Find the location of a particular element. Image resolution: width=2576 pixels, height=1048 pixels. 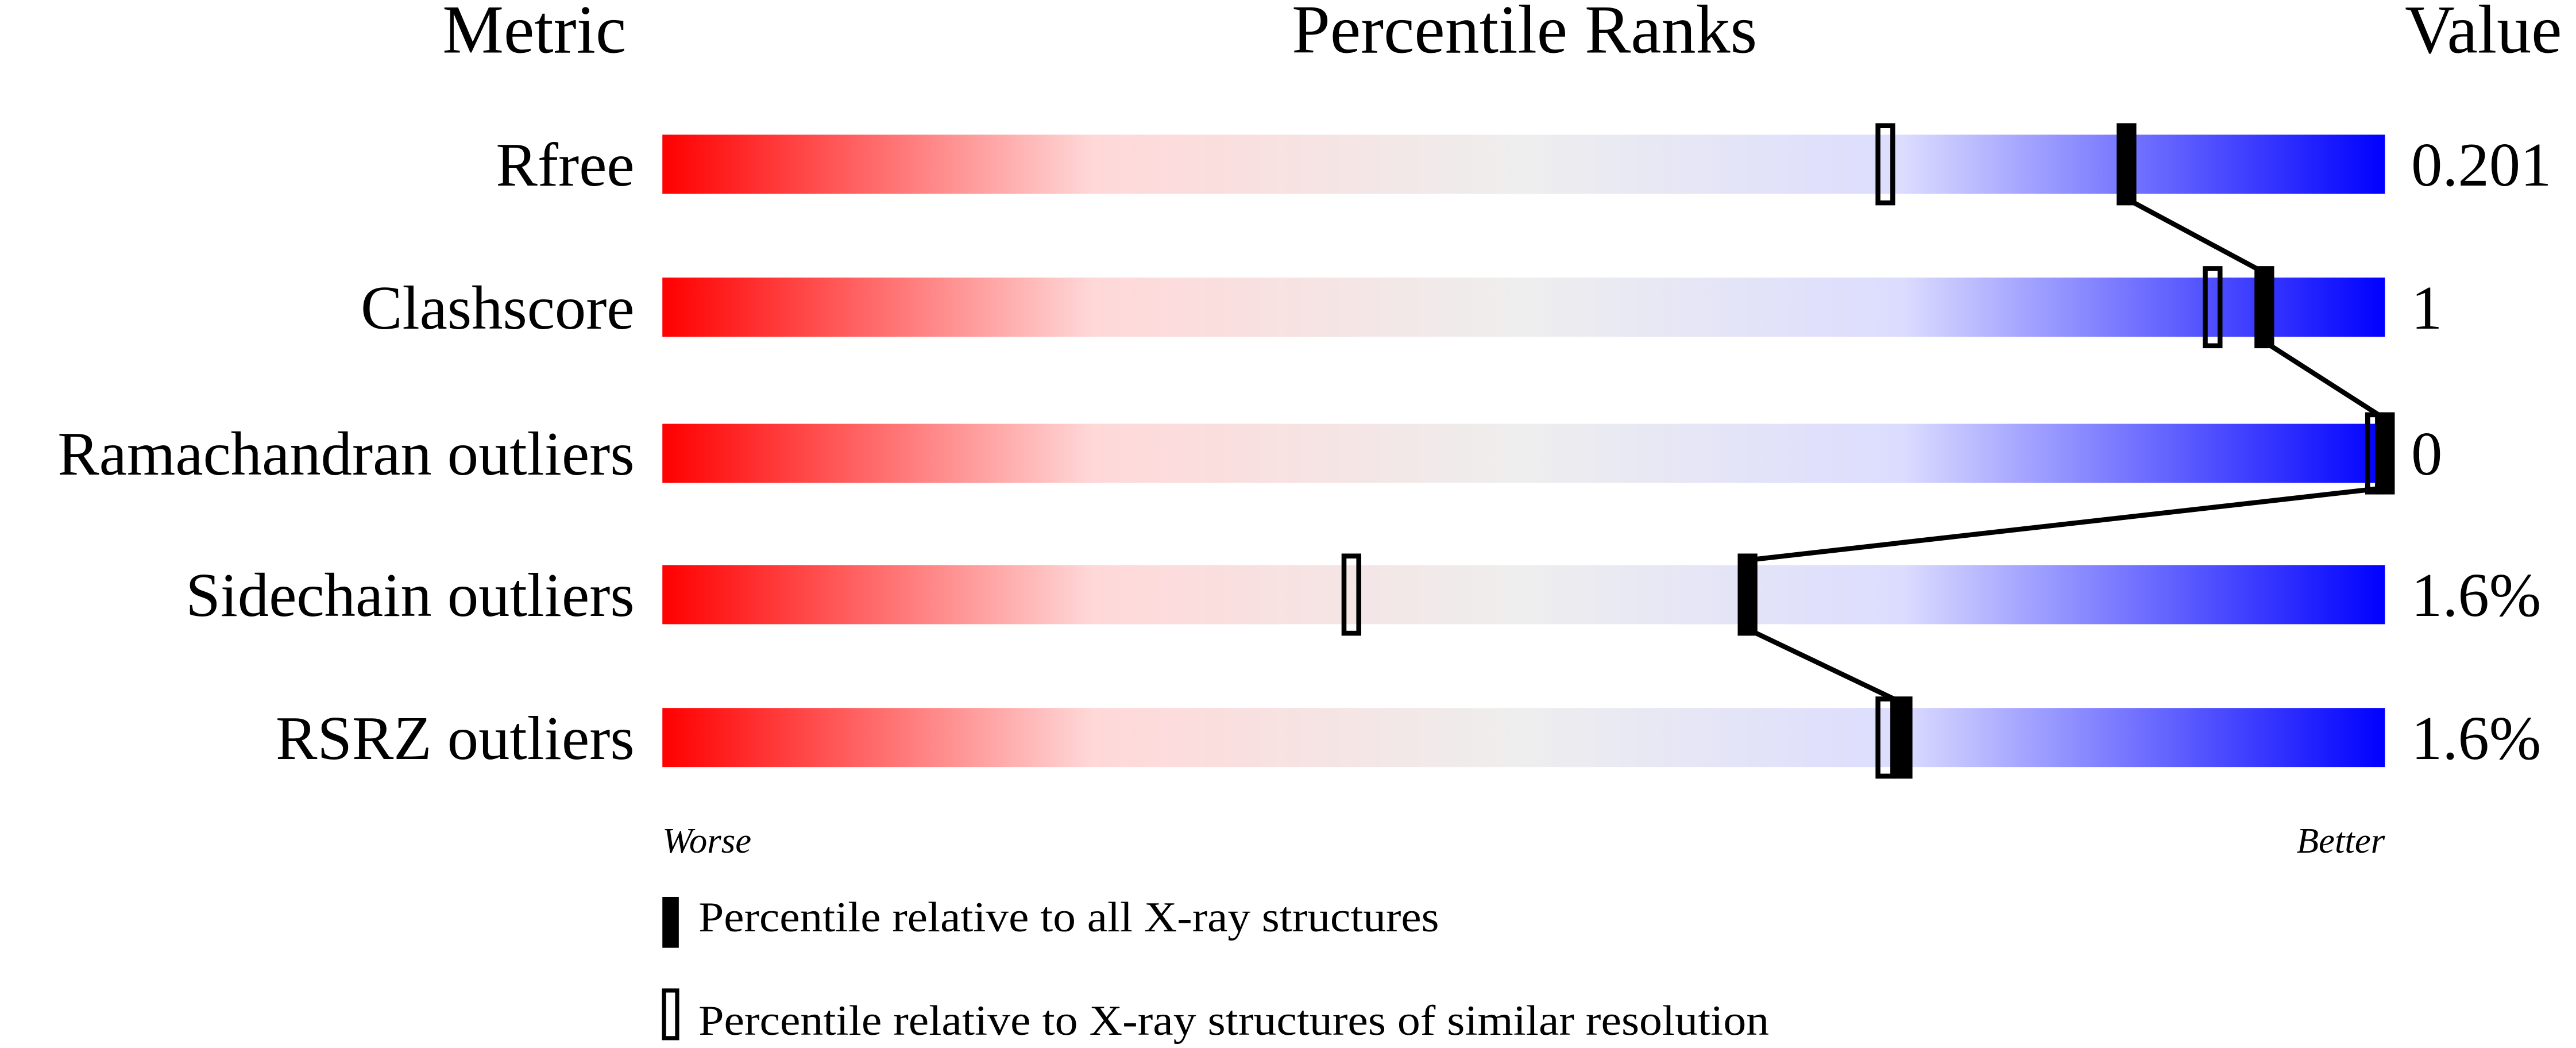

metric-value: 0.201 is located at coordinates (2481, 164).